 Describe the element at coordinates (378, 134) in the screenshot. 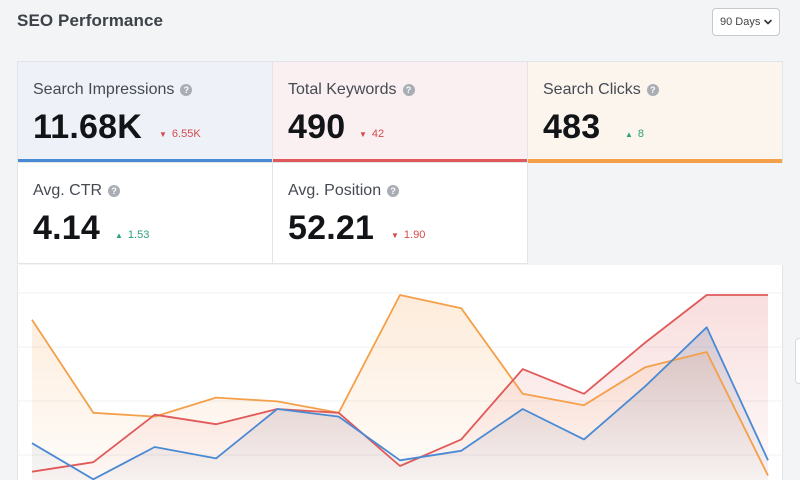

I see `metric-delta-value: 42` at that location.